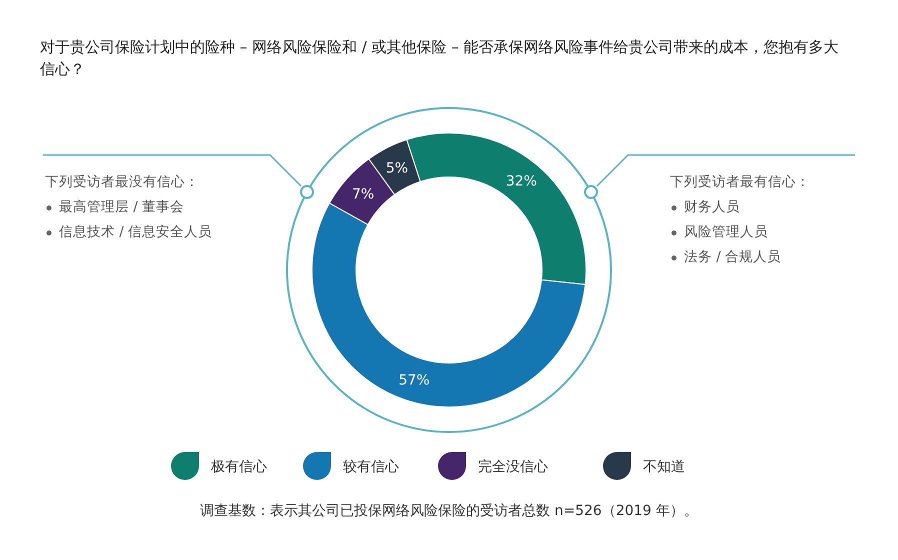  Describe the element at coordinates (414, 380) in the screenshot. I see `data-label: 57%` at that location.